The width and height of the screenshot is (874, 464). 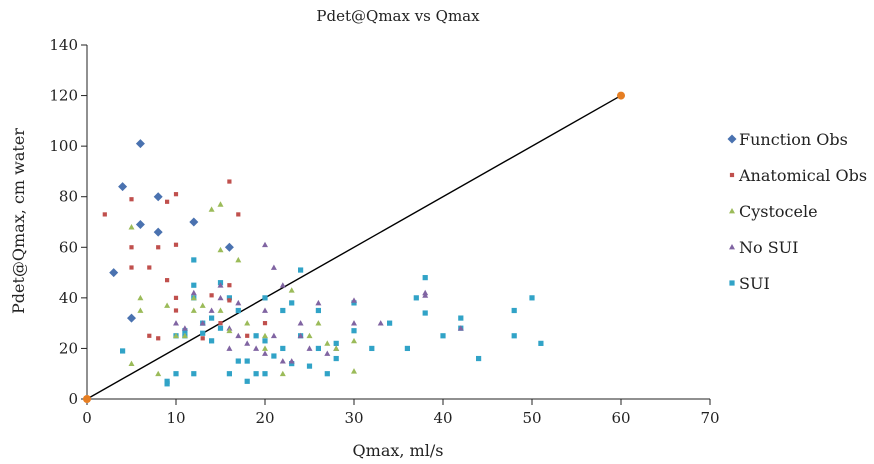 What do you see at coordinates (621, 95) in the screenshot?
I see `reference-line-end-point` at bounding box center [621, 95].